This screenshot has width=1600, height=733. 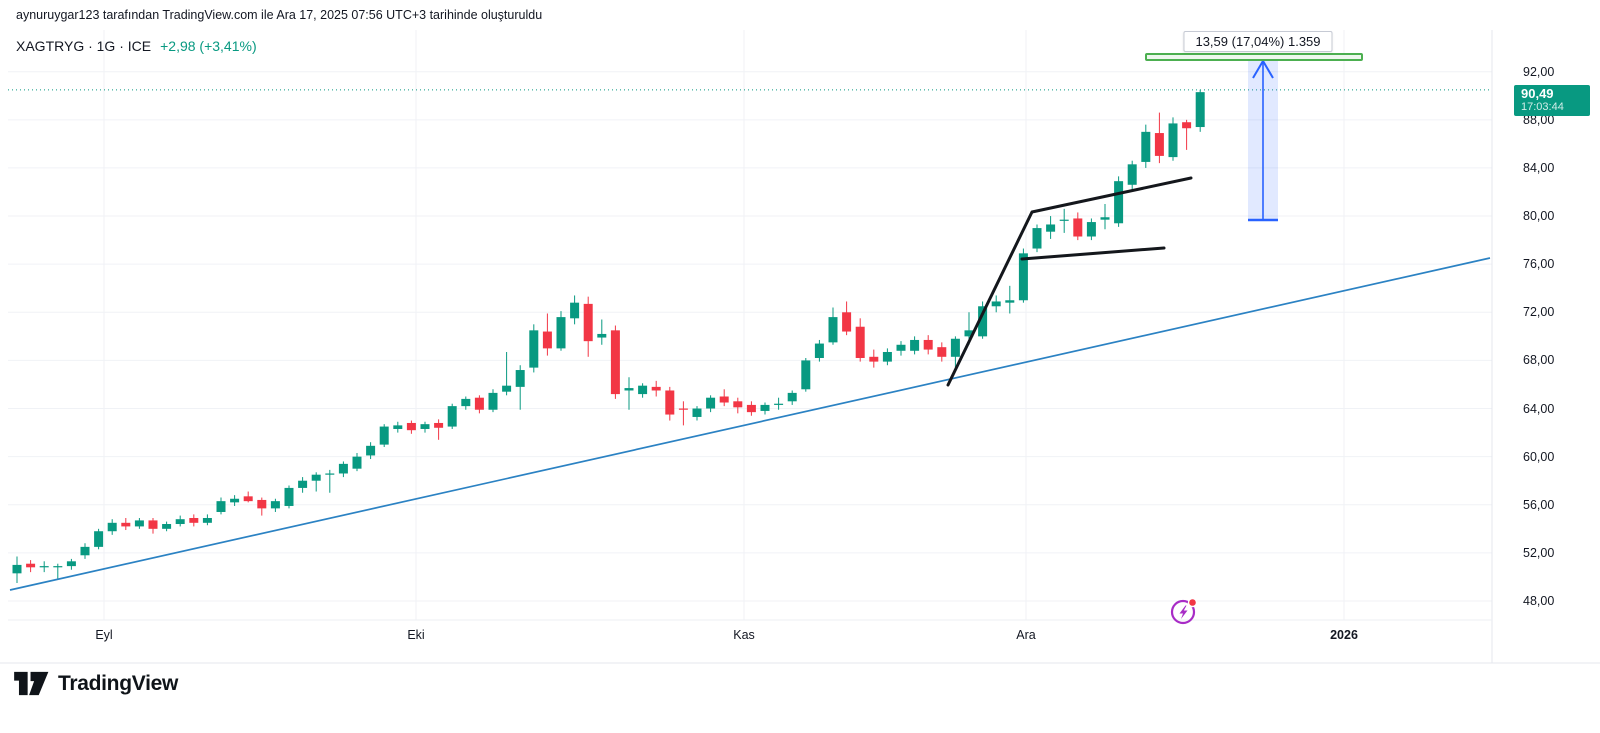 I want to click on badge-price: 90,49, so click(x=1537, y=93).